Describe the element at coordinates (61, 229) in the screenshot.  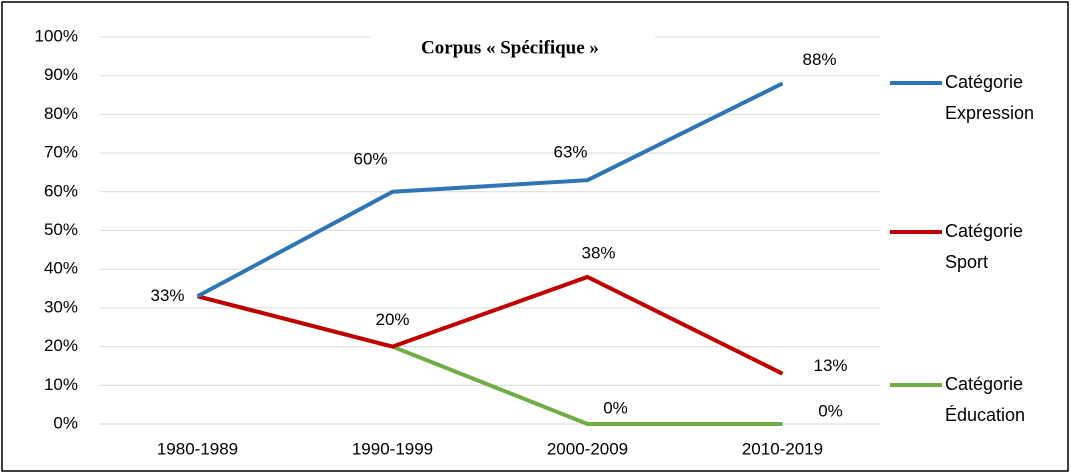
I see `y-tick-label: 50%` at that location.